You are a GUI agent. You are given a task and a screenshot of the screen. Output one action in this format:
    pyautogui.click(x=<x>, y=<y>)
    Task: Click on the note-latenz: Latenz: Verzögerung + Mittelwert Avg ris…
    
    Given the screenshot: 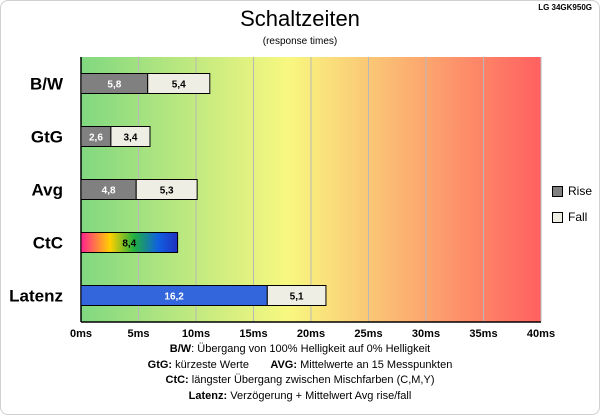 What is the action you would take?
    pyautogui.click(x=300, y=395)
    